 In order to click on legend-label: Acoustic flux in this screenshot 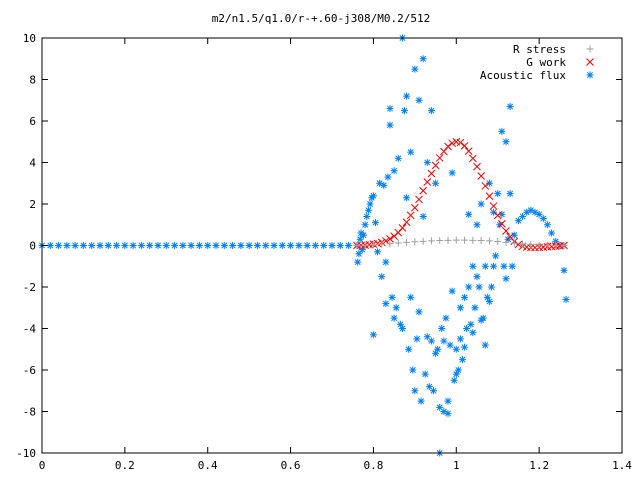, I will do `click(523, 75)`.